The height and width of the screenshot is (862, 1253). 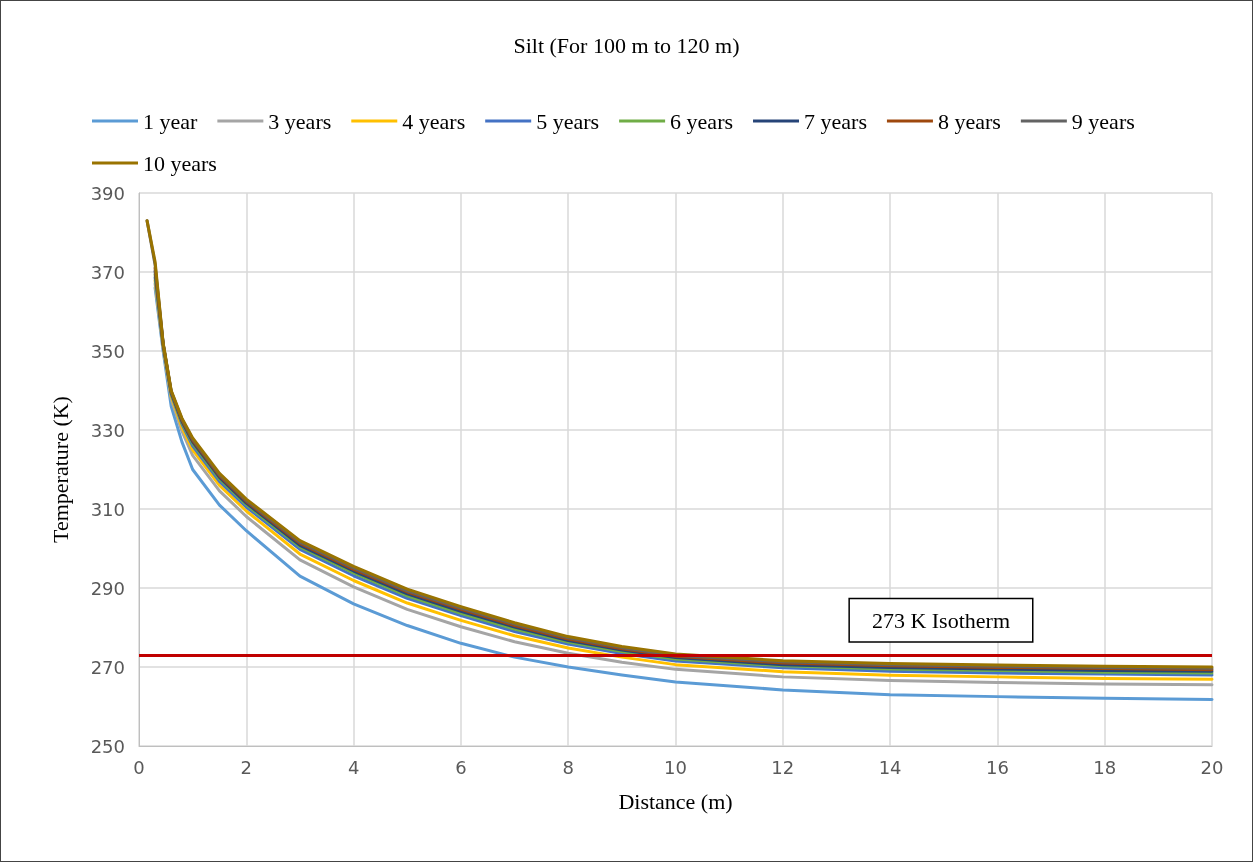 I want to click on x-tick-label: 16, so click(x=997, y=767).